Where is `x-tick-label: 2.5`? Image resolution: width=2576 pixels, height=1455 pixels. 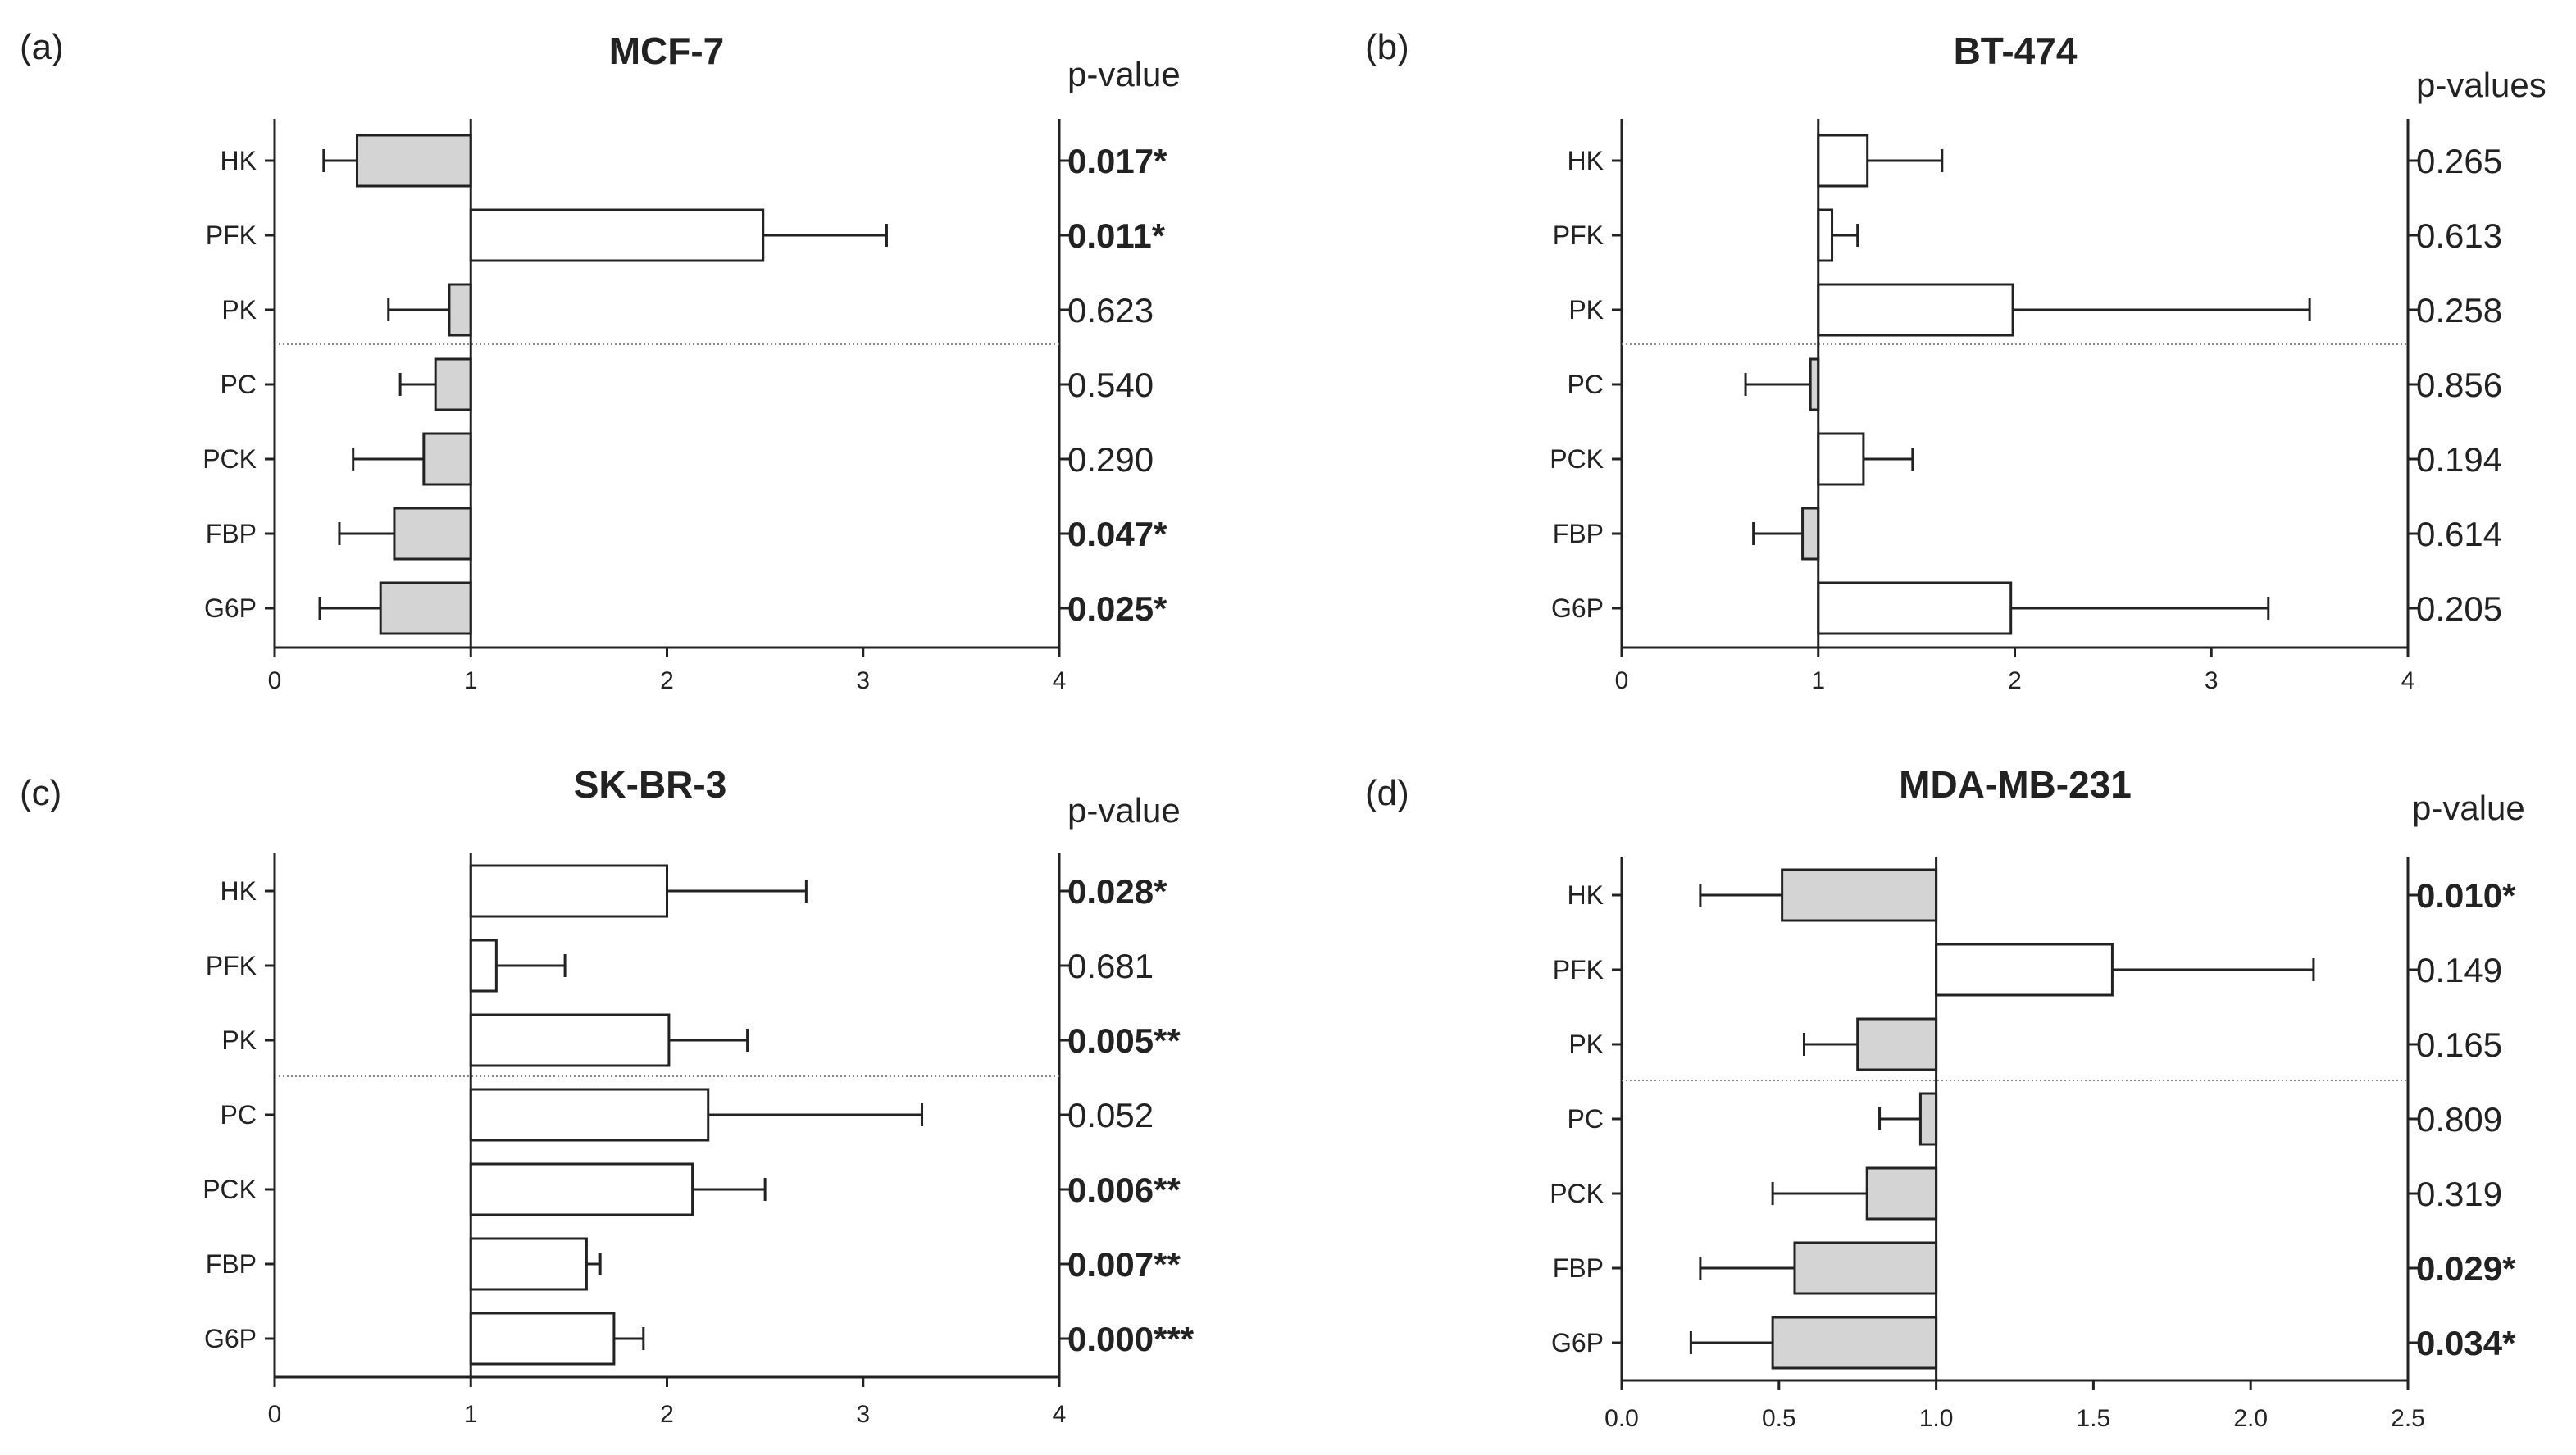
x-tick-label: 2.5 is located at coordinates (2408, 1419).